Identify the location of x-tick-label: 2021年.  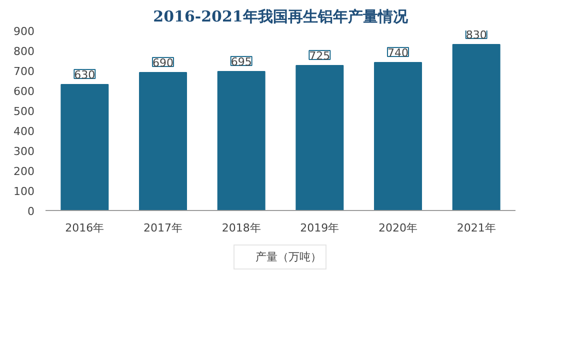
(476, 228).